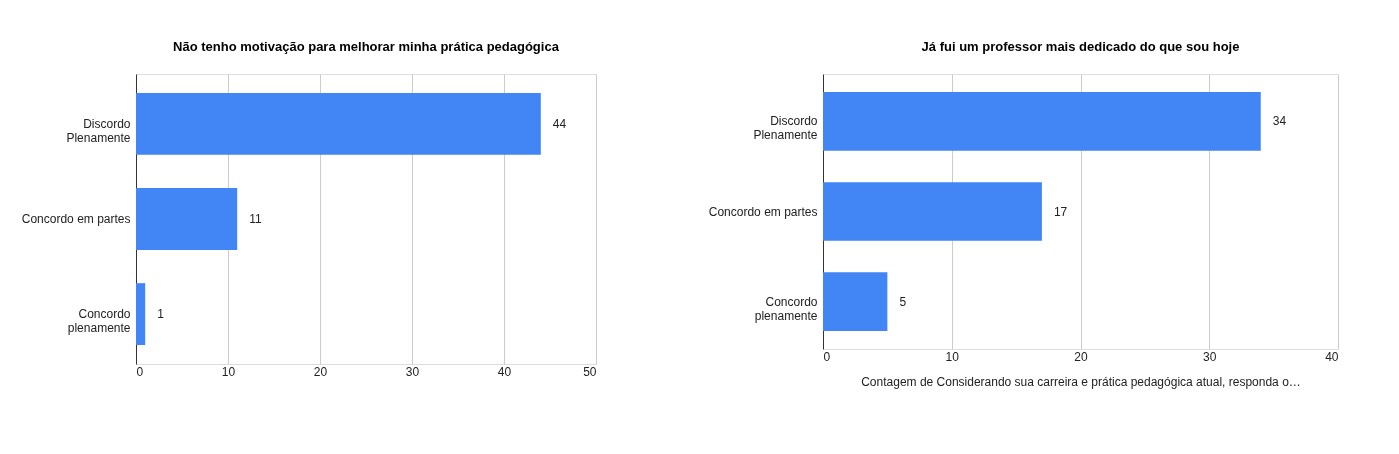 Image resolution: width=1399 pixels, height=454 pixels. Describe the element at coordinates (1279, 121) in the screenshot. I see `data-label: 34` at that location.